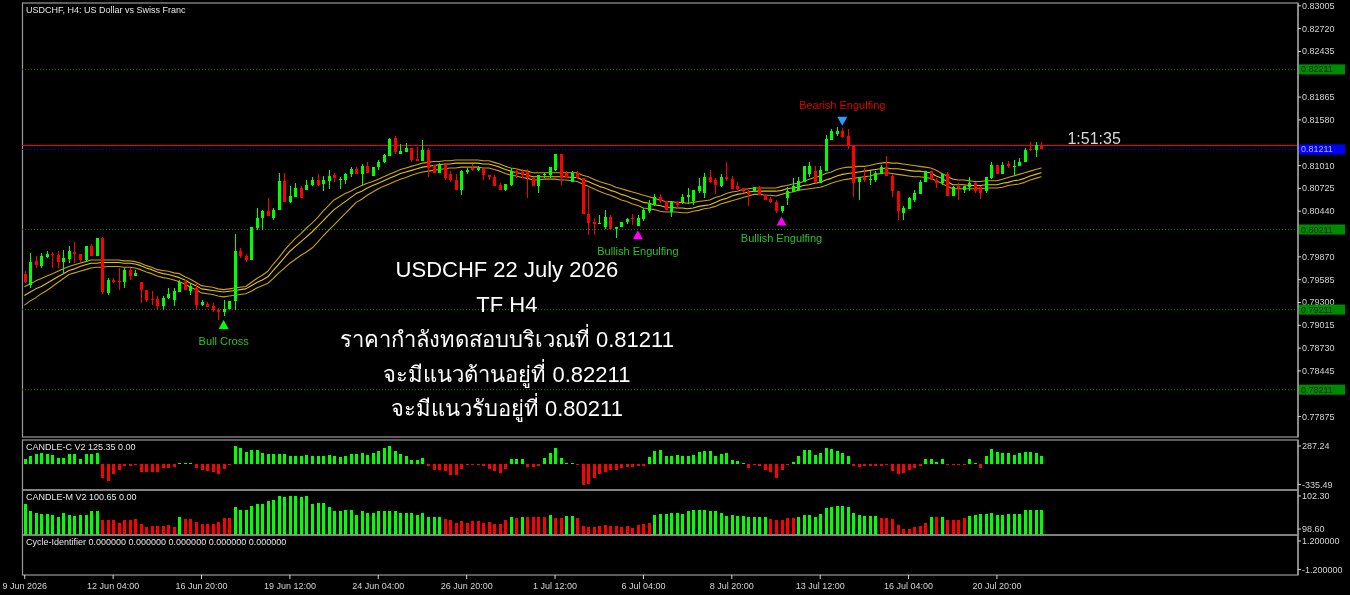 The width and height of the screenshot is (1350, 595). What do you see at coordinates (506, 408) in the screenshot?
I see `annotation: จะมีแนวรับอยู่ที่ 0.80211` at bounding box center [506, 408].